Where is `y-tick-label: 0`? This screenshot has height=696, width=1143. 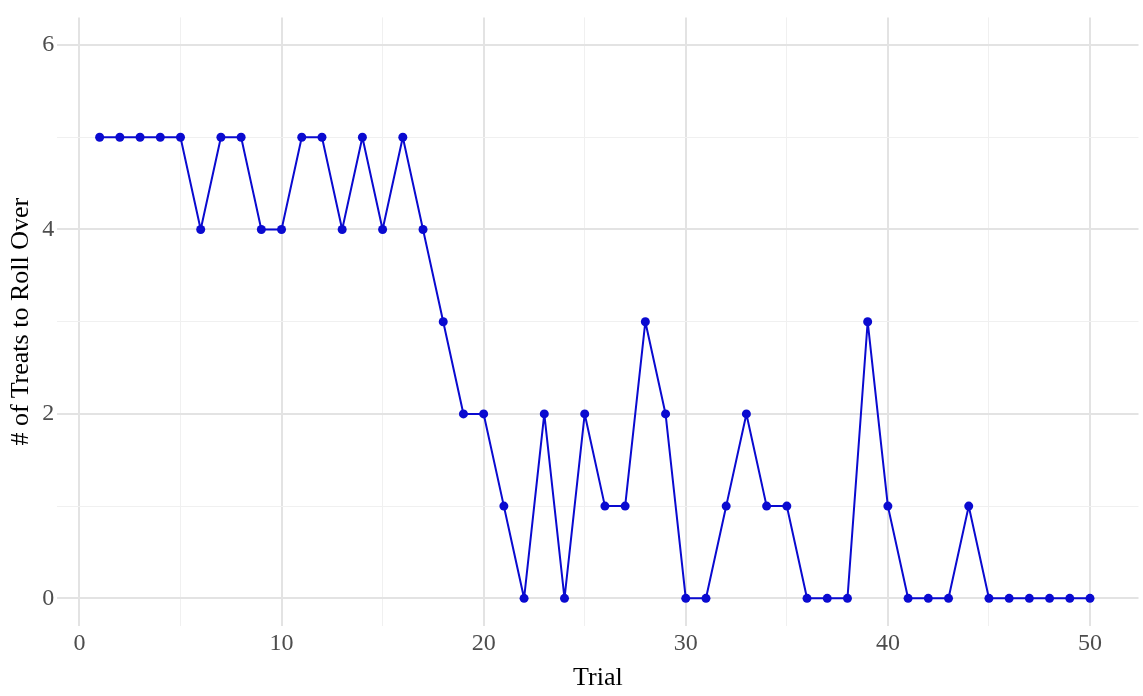 y-tick-label: 0 is located at coordinates (48, 596).